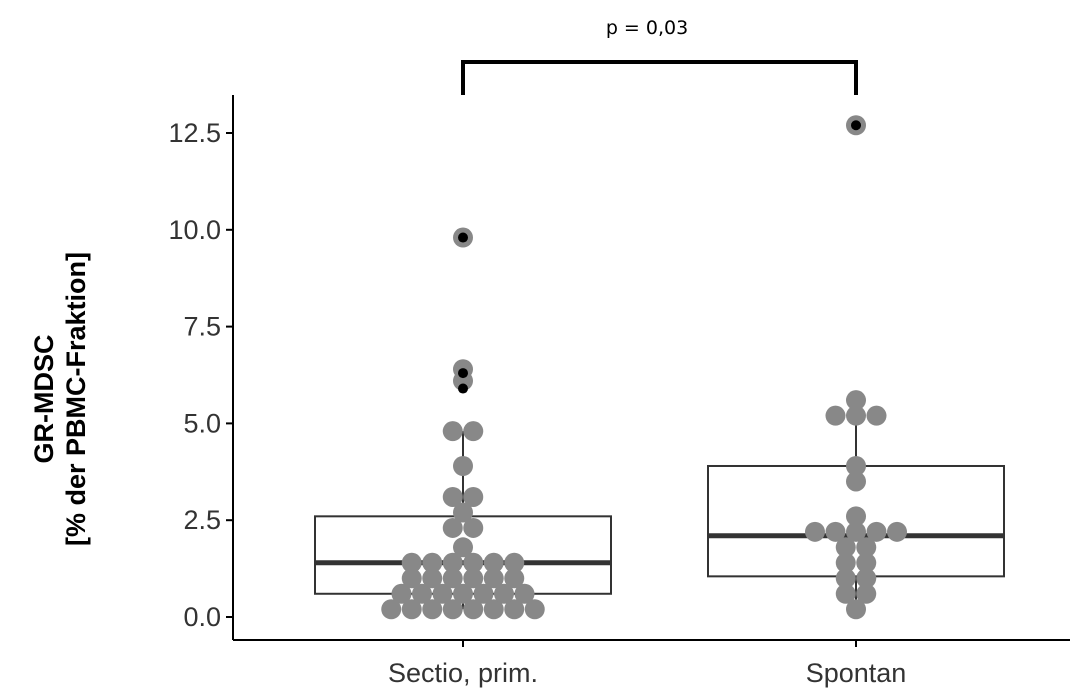 Image resolution: width=1083 pixels, height=695 pixels. What do you see at coordinates (856, 673) in the screenshot?
I see `x-tick-label: Spontan` at bounding box center [856, 673].